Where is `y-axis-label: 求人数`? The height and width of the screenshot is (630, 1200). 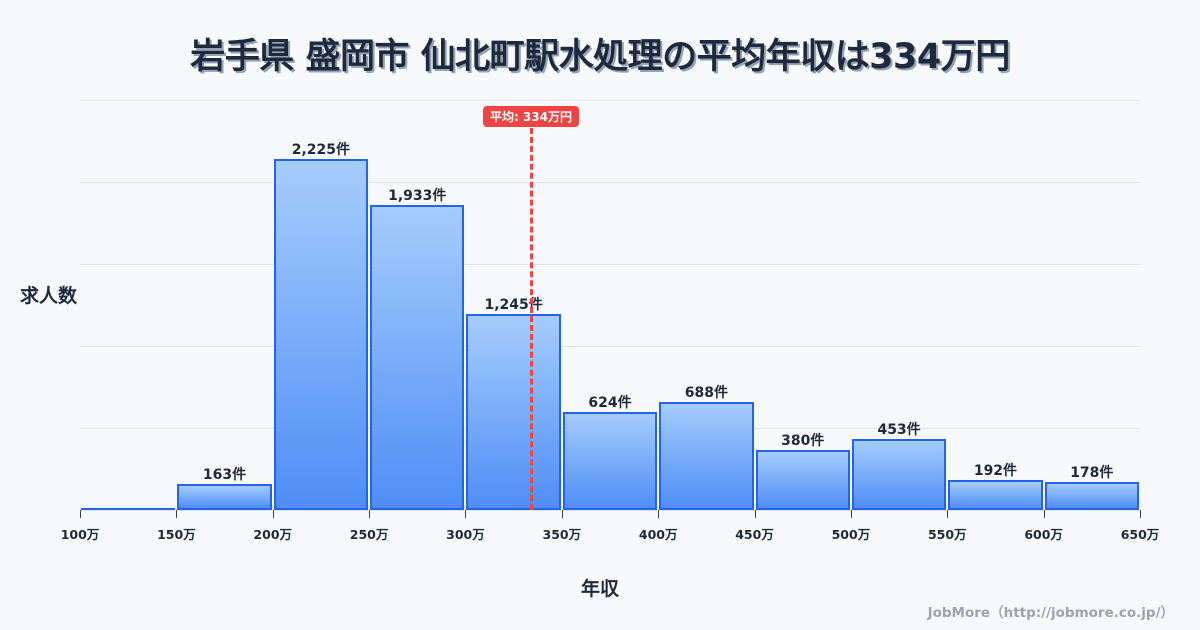 y-axis-label: 求人数 is located at coordinates (49, 296).